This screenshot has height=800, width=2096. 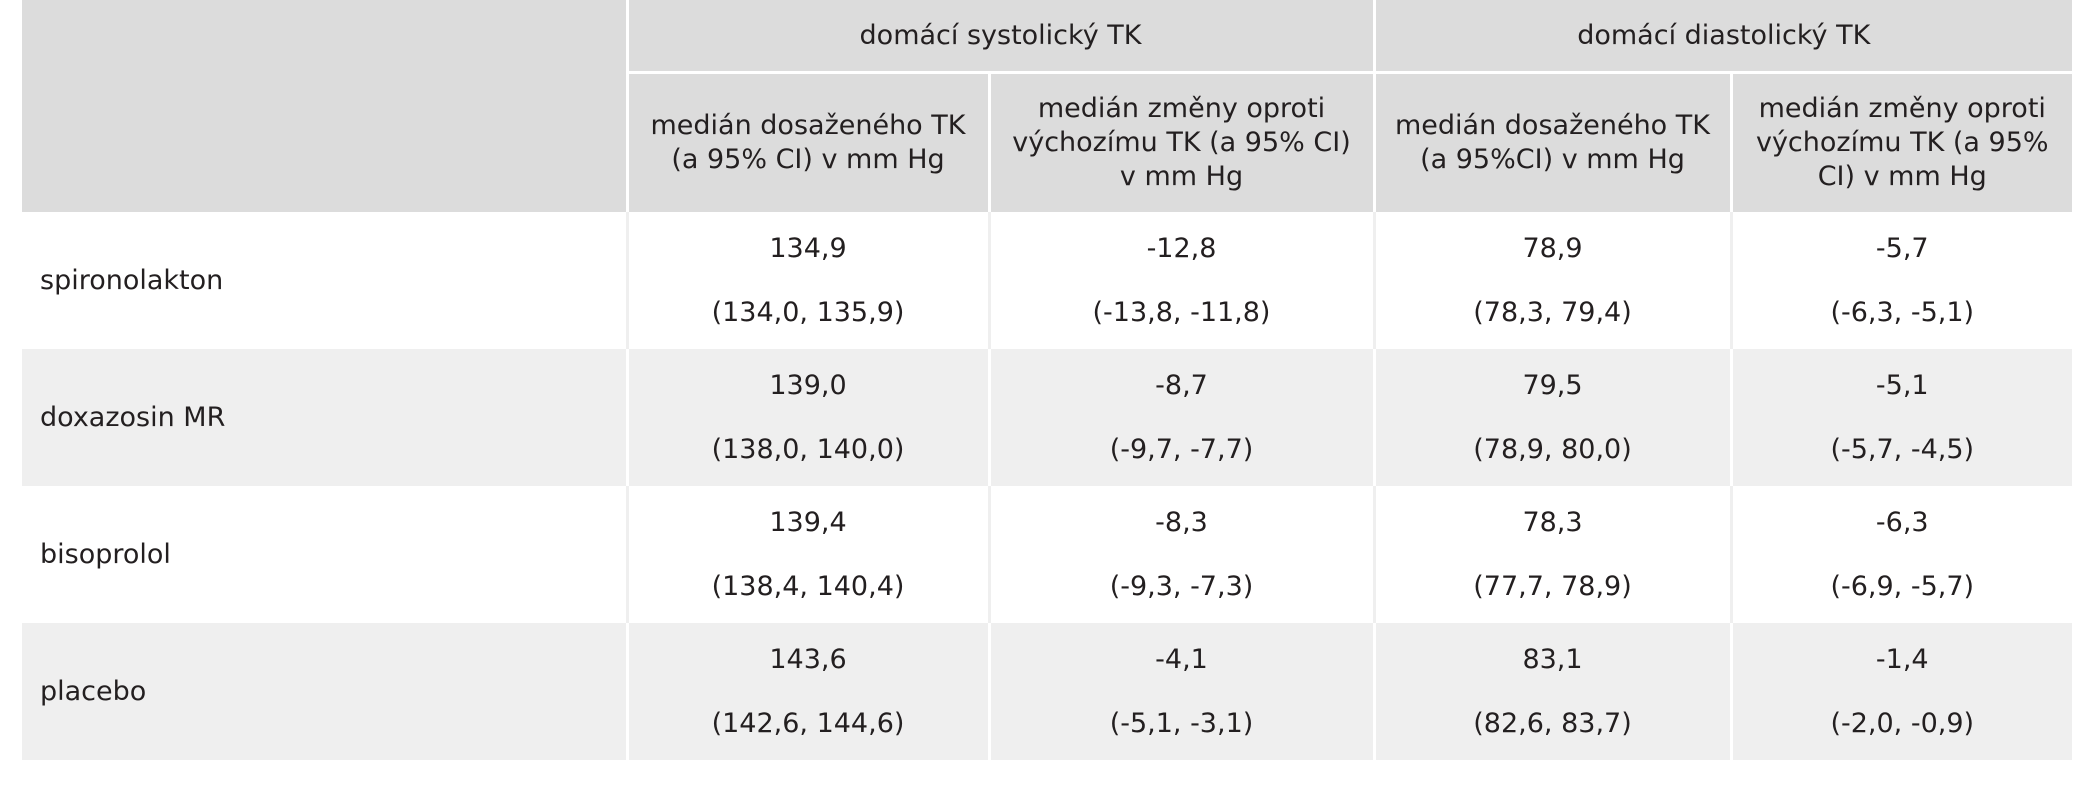 I want to click on sys-achieved-ci: (134,0, 135,9), so click(x=808, y=312).